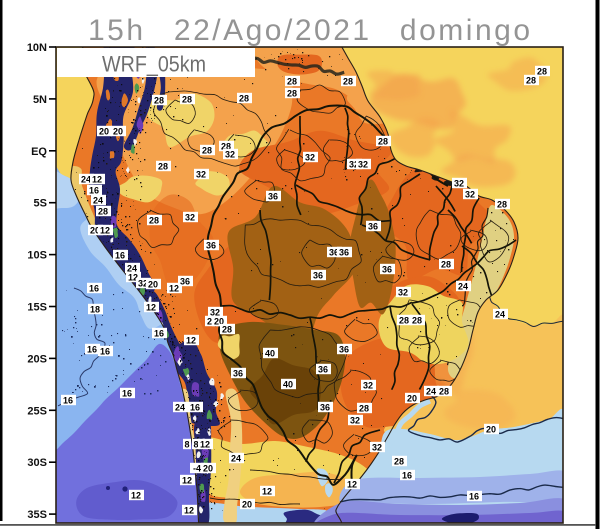 This screenshot has width=604, height=529. Describe the element at coordinates (39, 152) in the screenshot. I see `svg-text: EQ` at that location.